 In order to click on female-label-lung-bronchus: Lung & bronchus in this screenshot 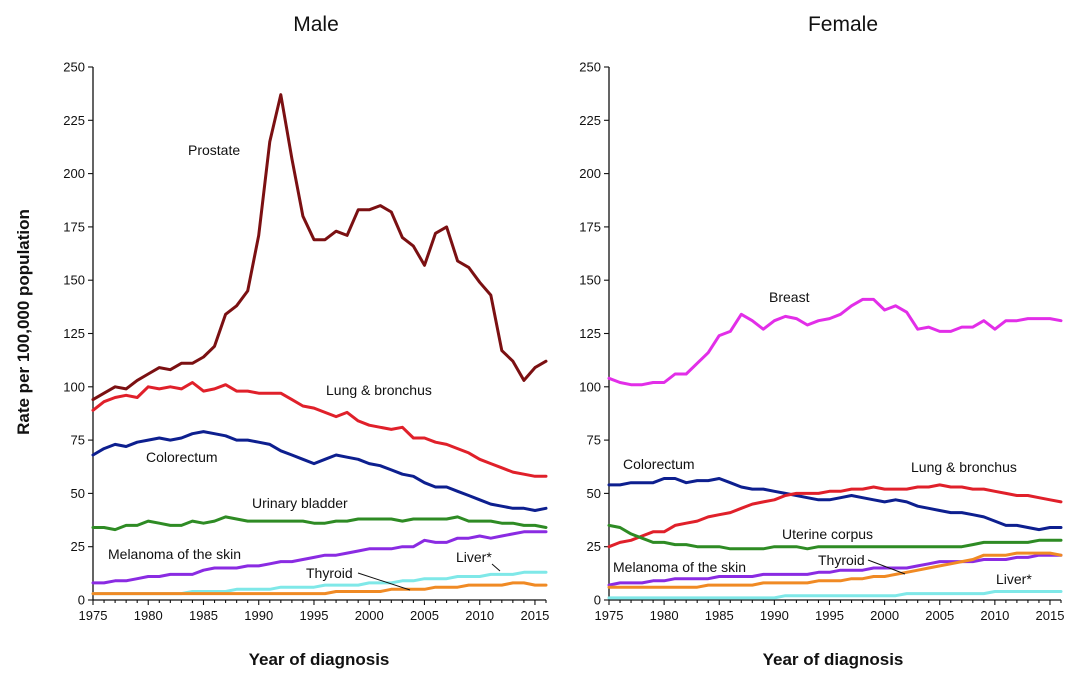, I will do `click(964, 467)`.